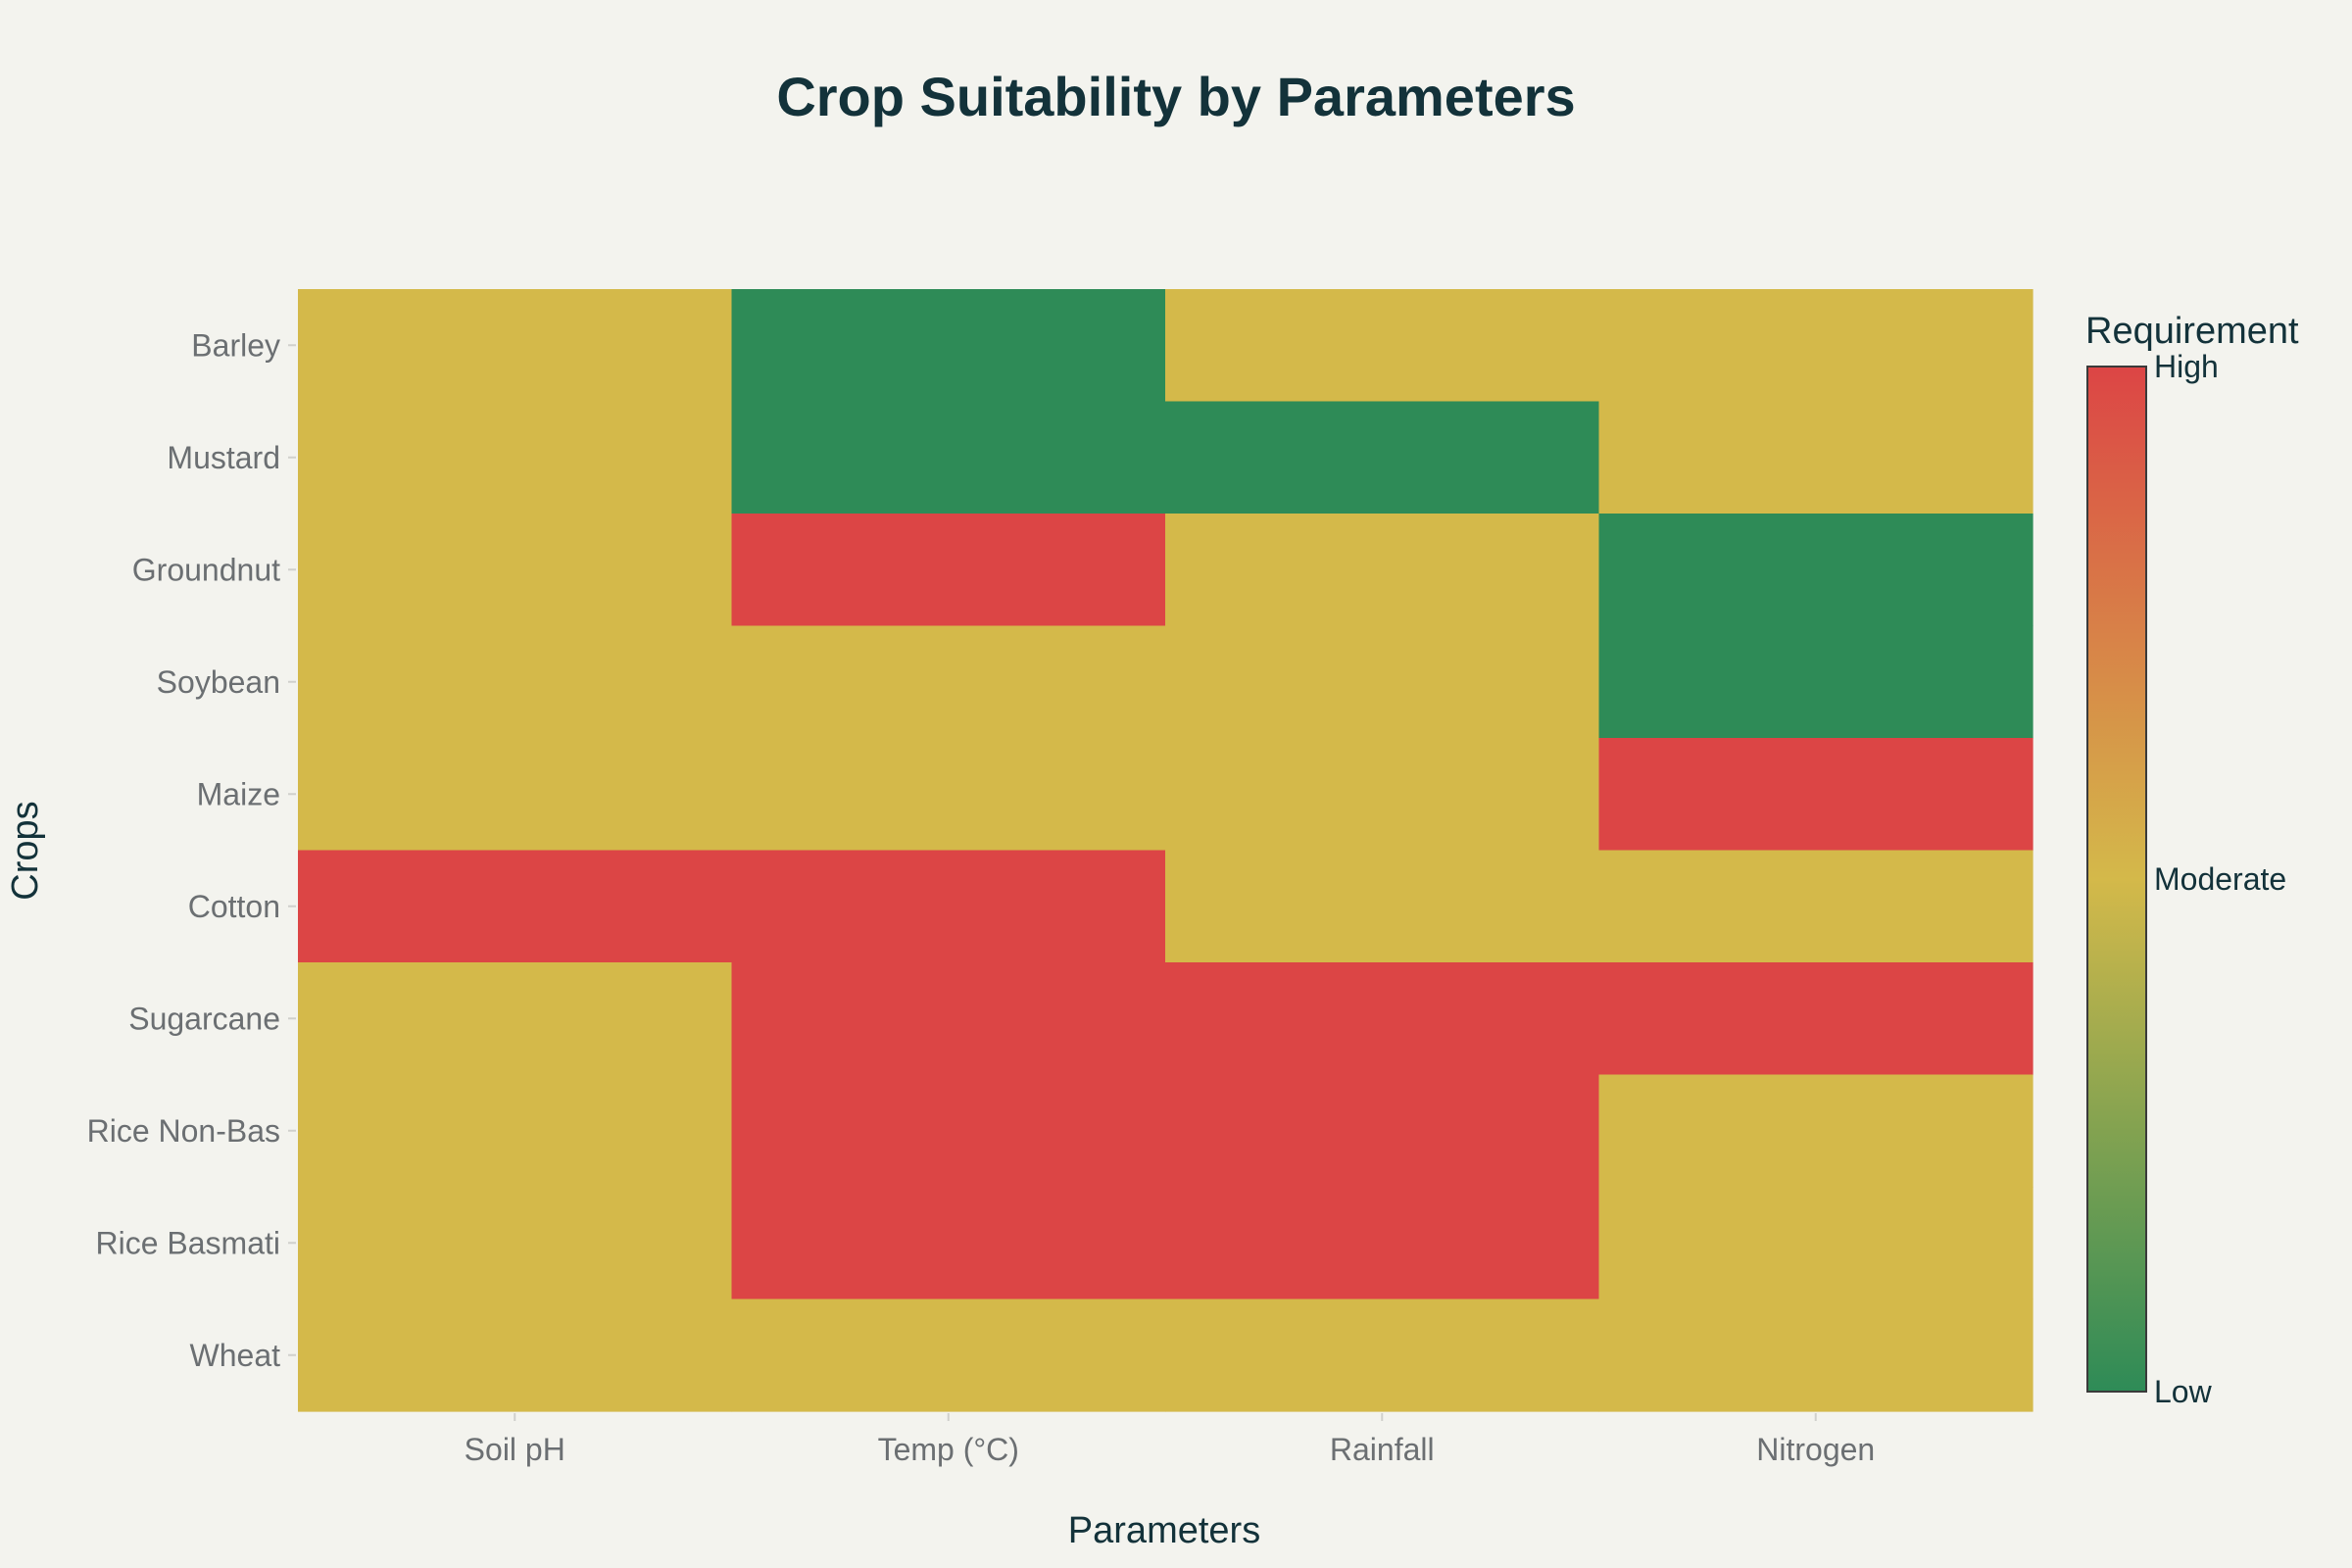 The width and height of the screenshot is (2352, 1568). I want to click on colorbar-title: Requirement, so click(2192, 331).